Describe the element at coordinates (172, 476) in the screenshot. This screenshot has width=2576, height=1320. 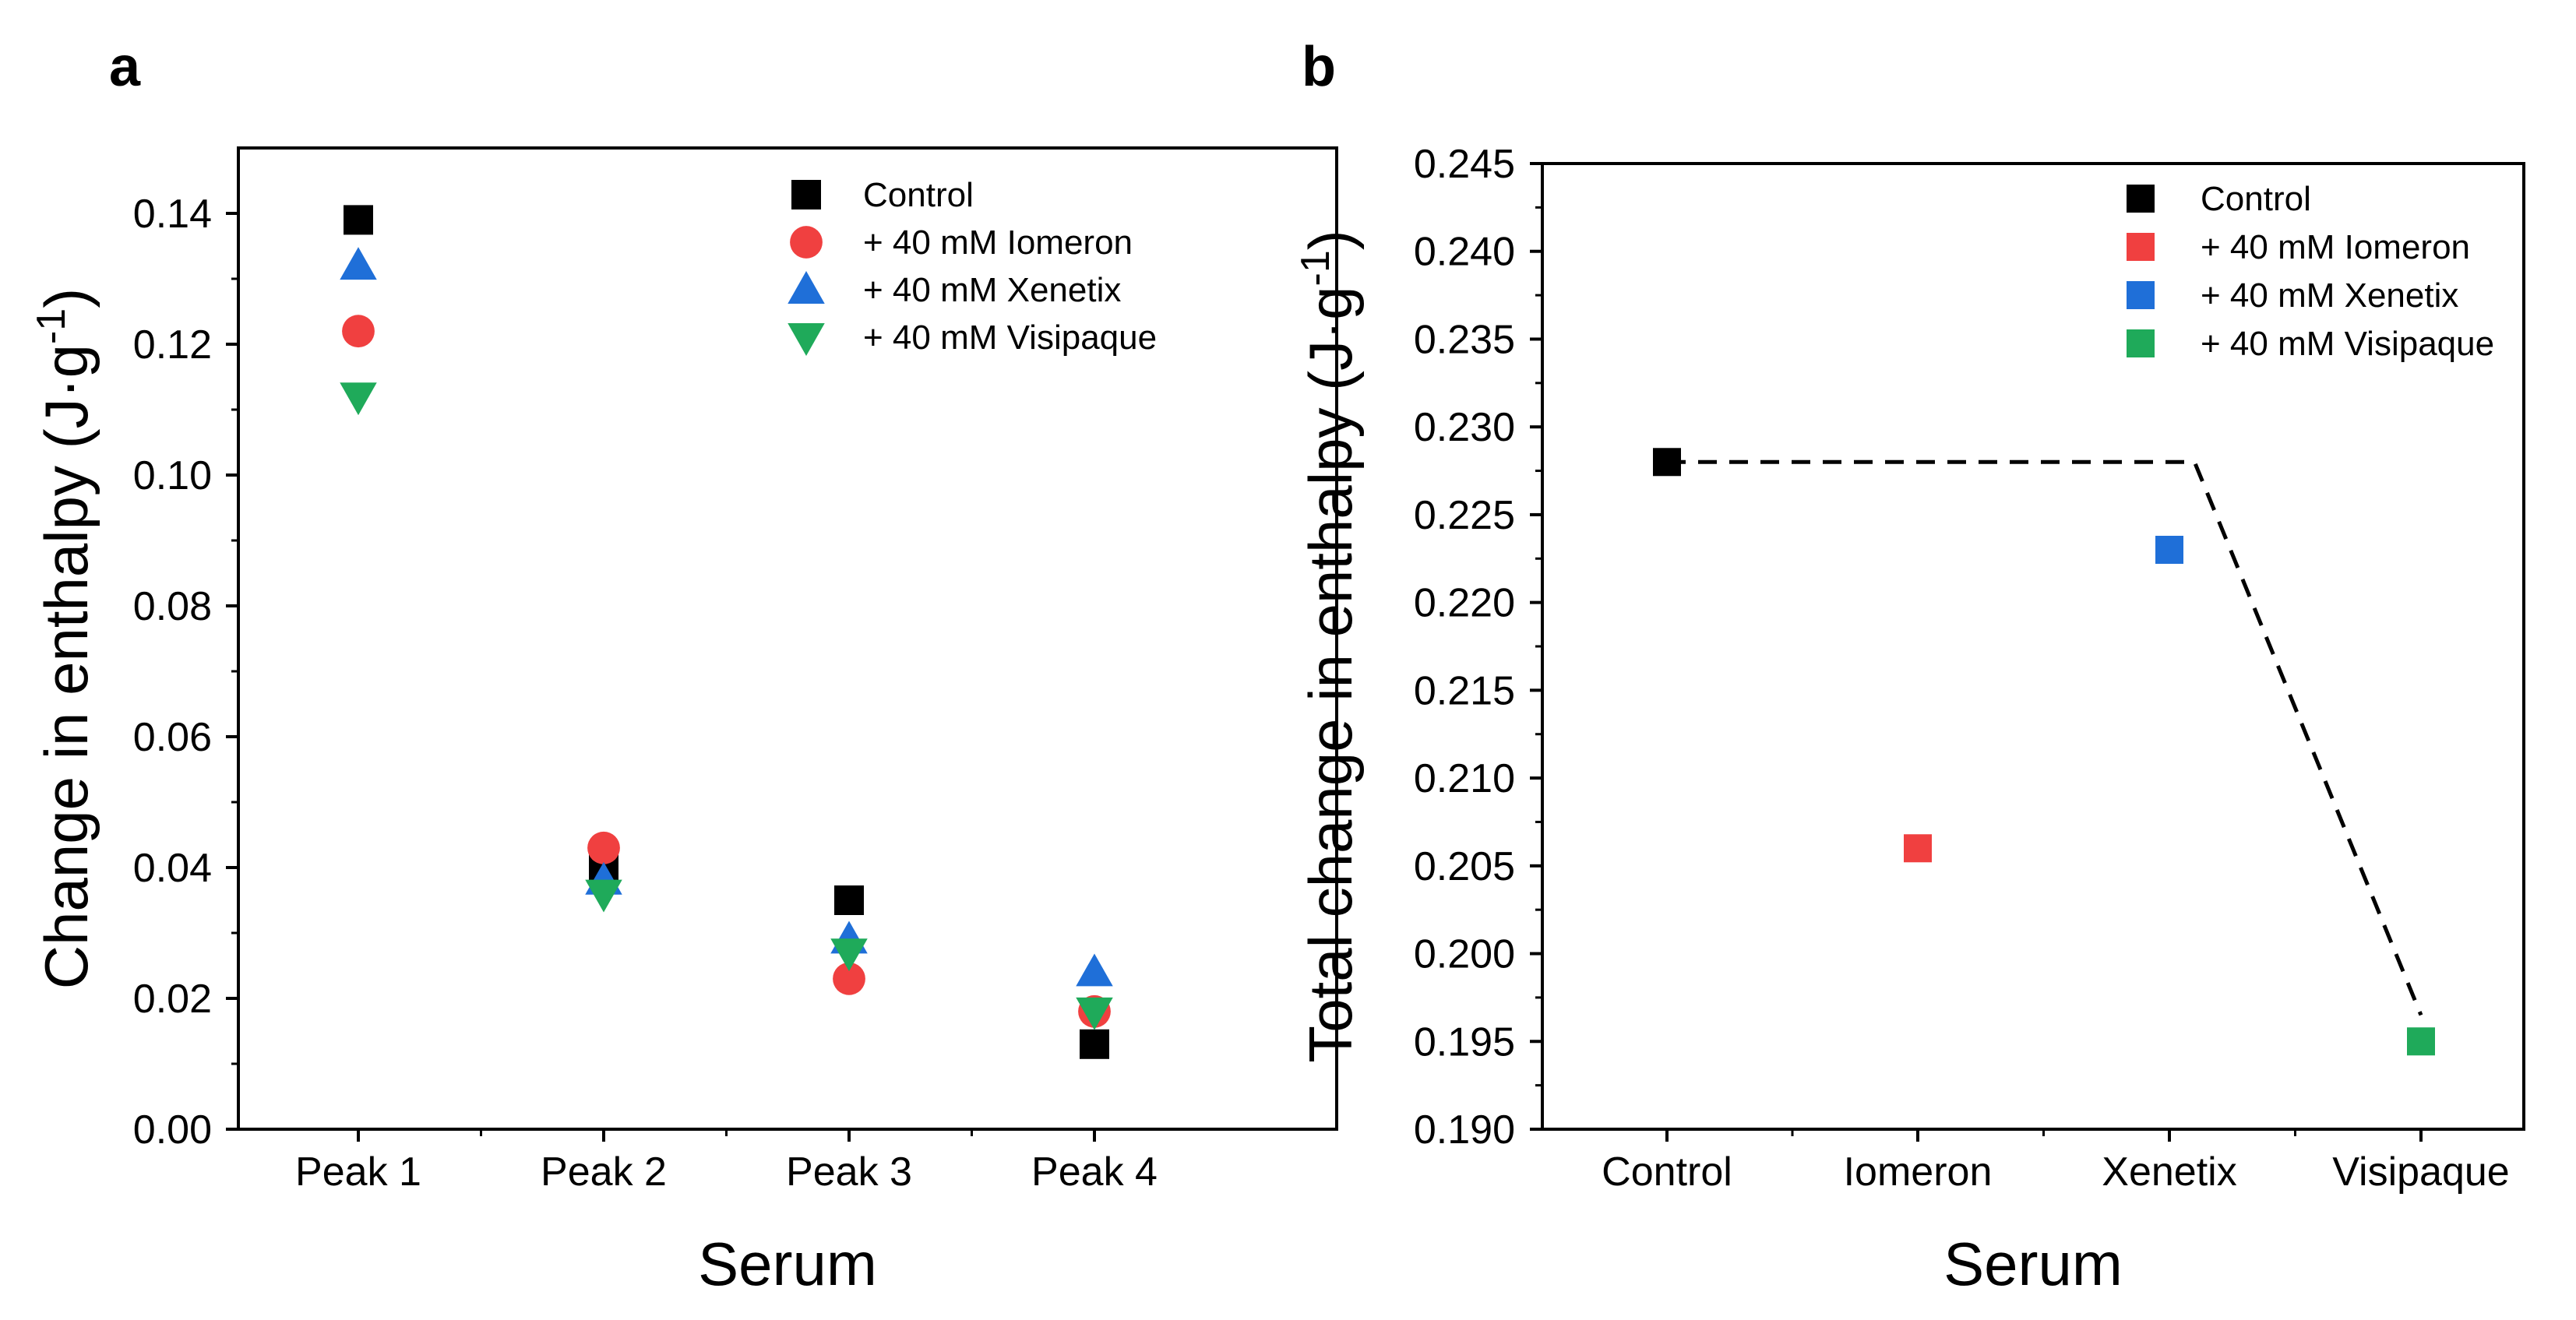
I see `panel-a-y-tick-label: 0.10` at that location.